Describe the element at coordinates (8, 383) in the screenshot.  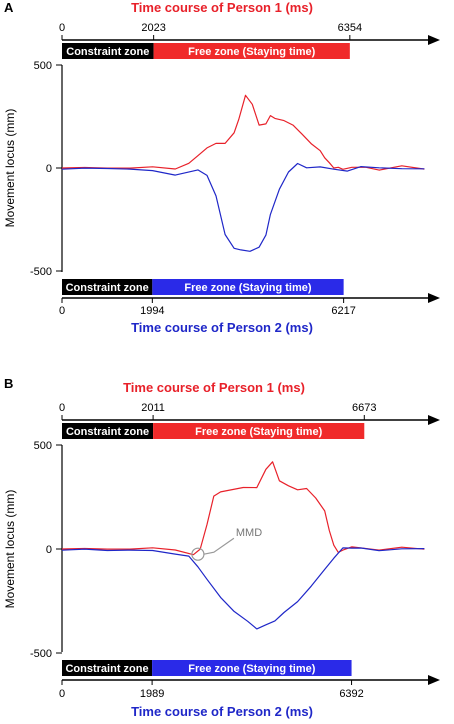
I see `panel-label: B` at that location.